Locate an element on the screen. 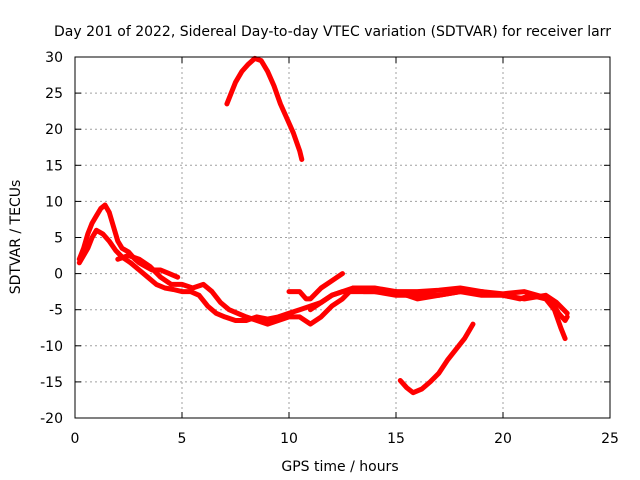  y-tick-label: 25 is located at coordinates (54, 94).